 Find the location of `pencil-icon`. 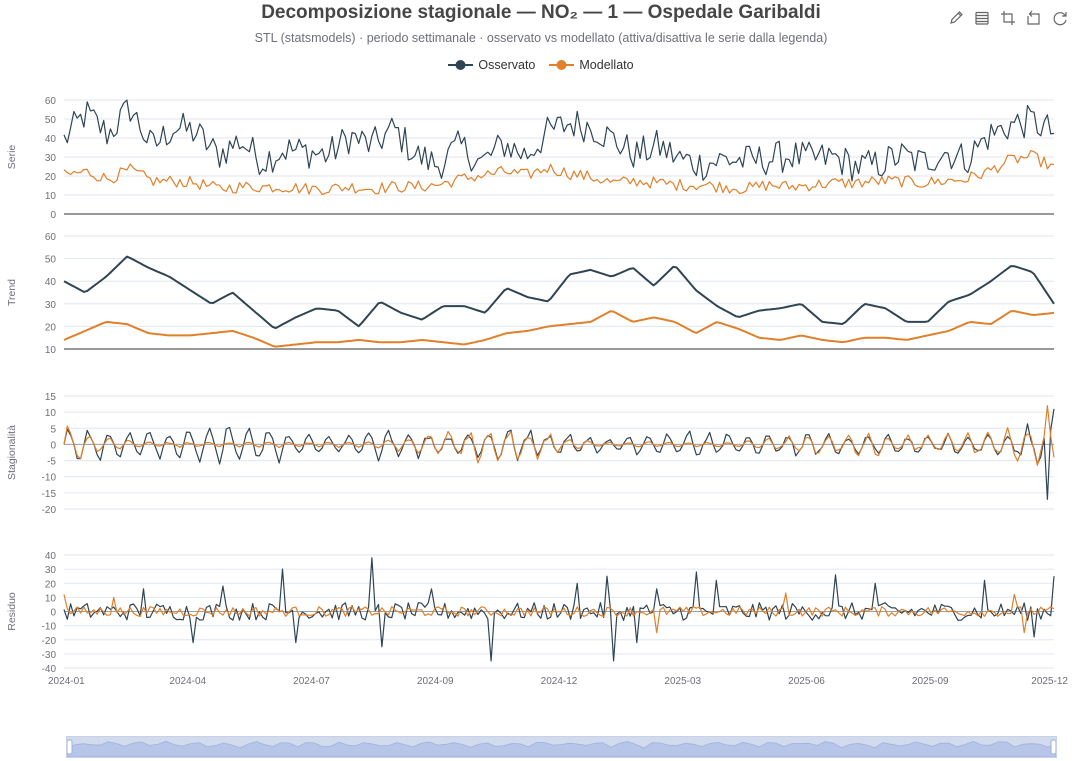

pencil-icon is located at coordinates (956, 18).